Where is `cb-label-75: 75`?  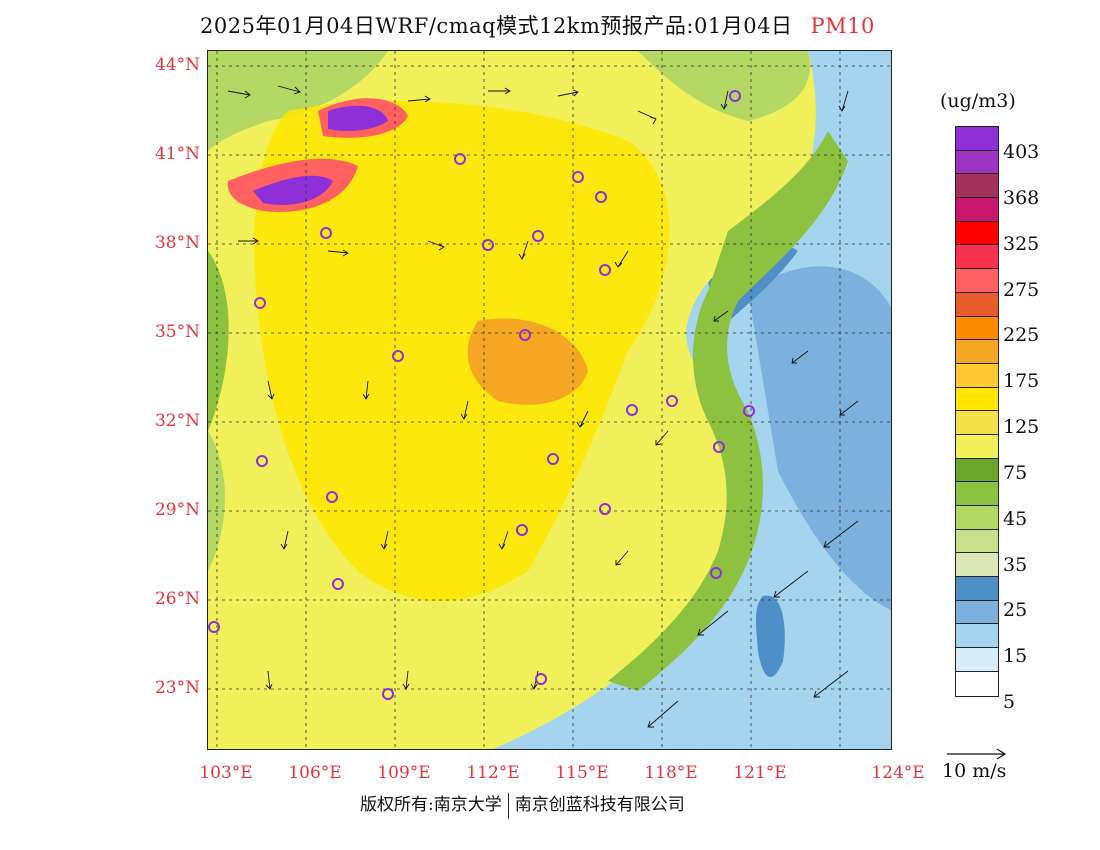 cb-label-75: 75 is located at coordinates (1015, 473).